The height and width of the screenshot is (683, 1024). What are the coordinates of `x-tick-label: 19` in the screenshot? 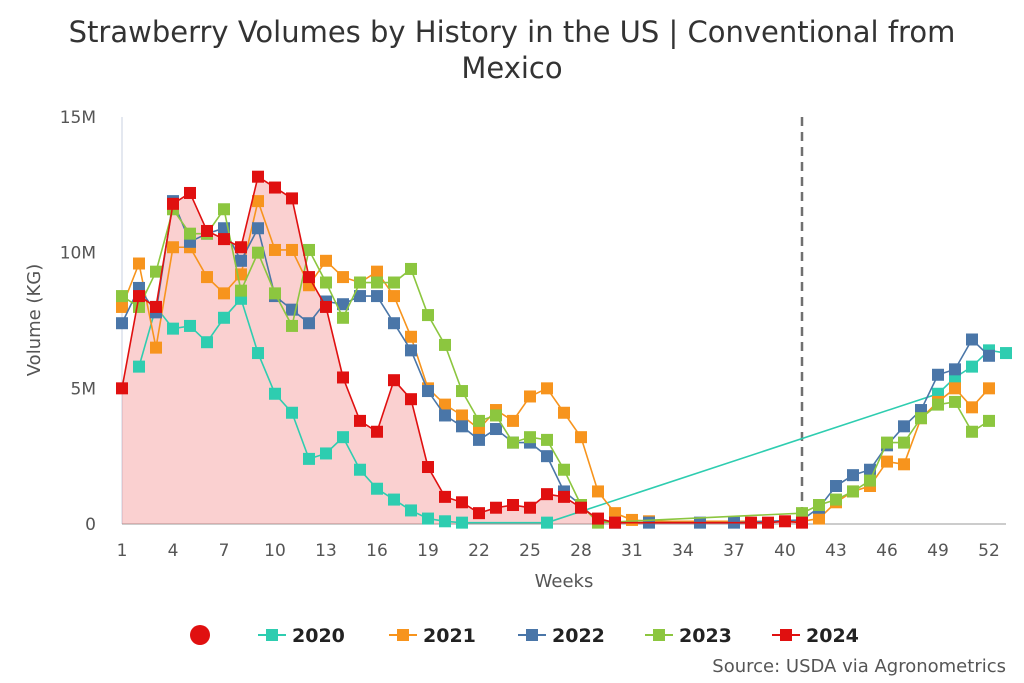 It's located at (428, 551).